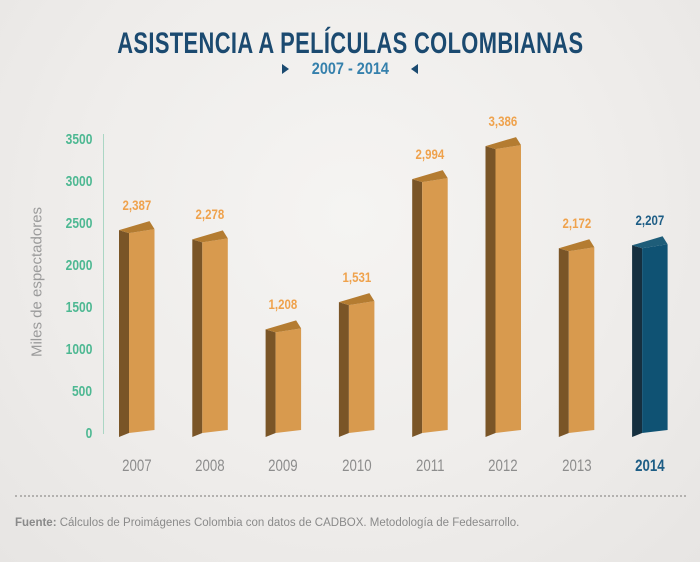 The image size is (700, 562). I want to click on x-label-2012: 2012, so click(503, 465).